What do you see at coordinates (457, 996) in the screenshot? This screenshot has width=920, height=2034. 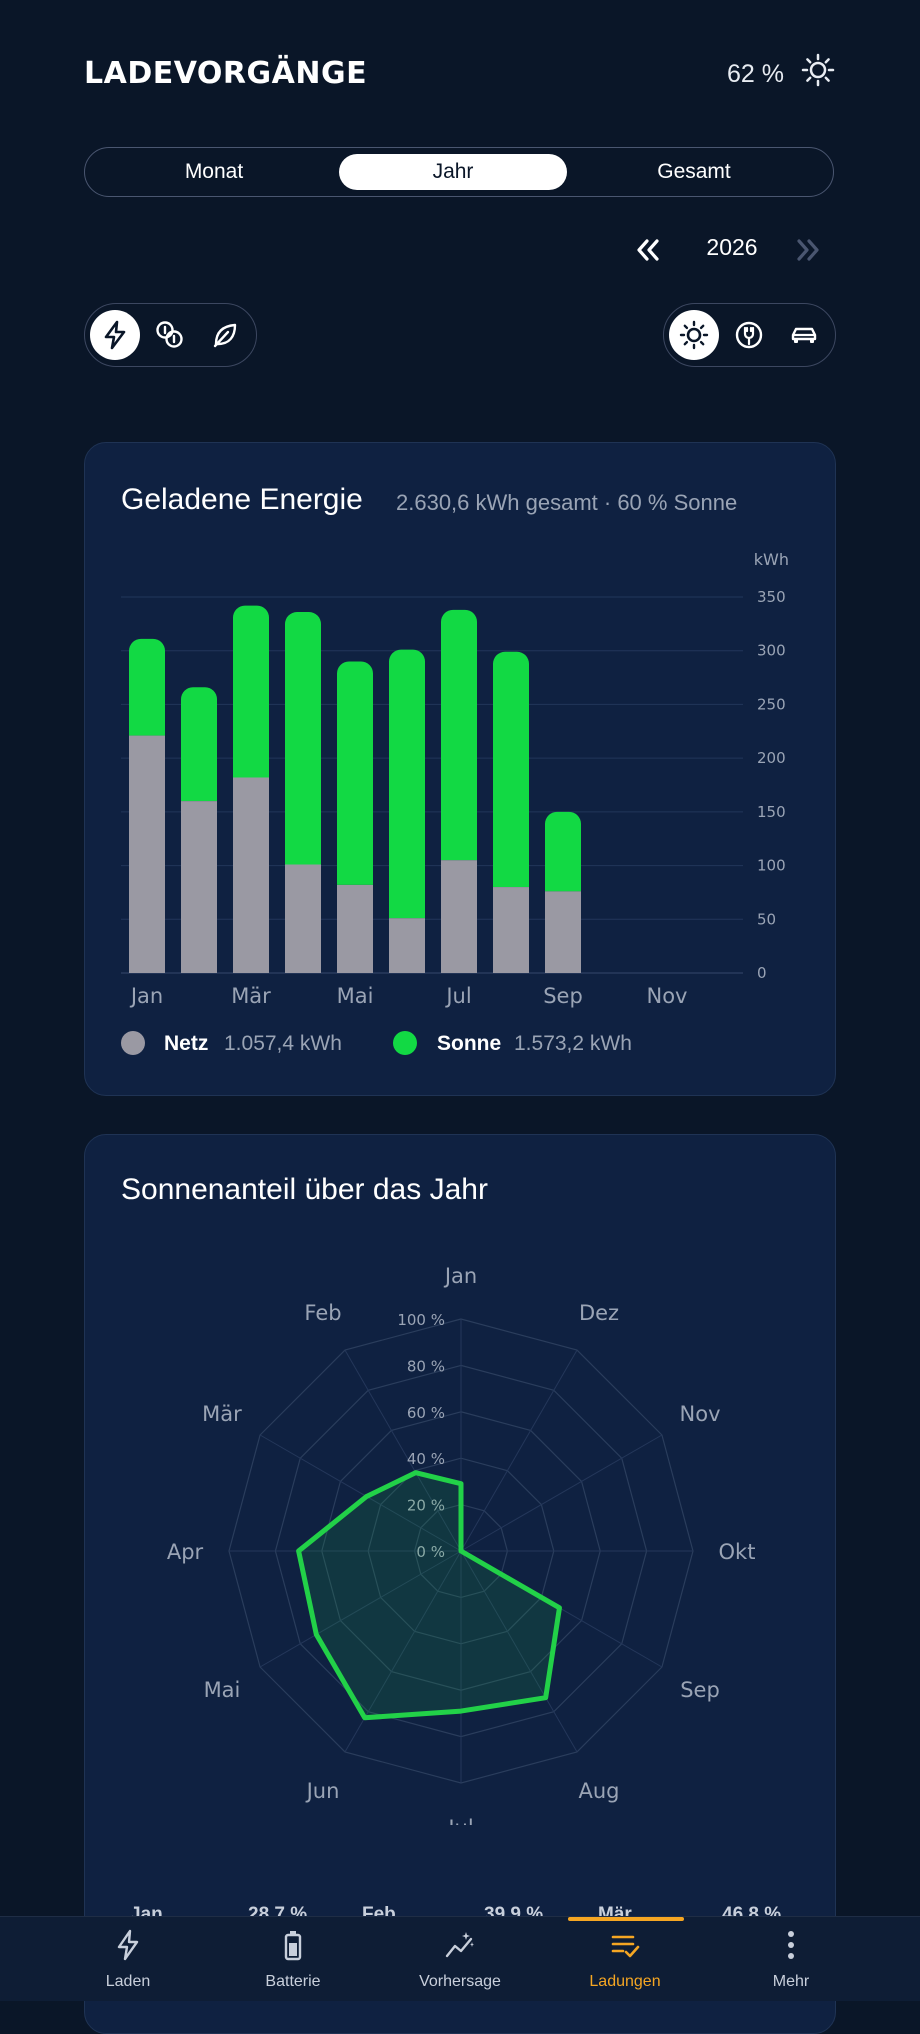 I see `x-tick-label: Jul` at bounding box center [457, 996].